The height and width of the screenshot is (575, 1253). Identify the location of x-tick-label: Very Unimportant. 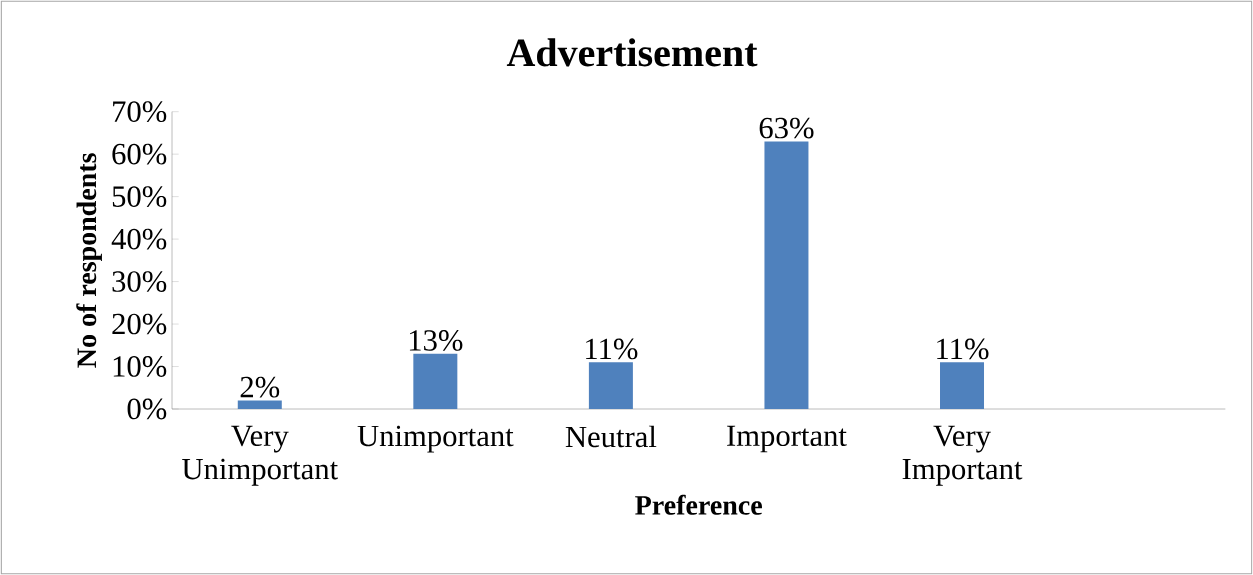
(260, 455).